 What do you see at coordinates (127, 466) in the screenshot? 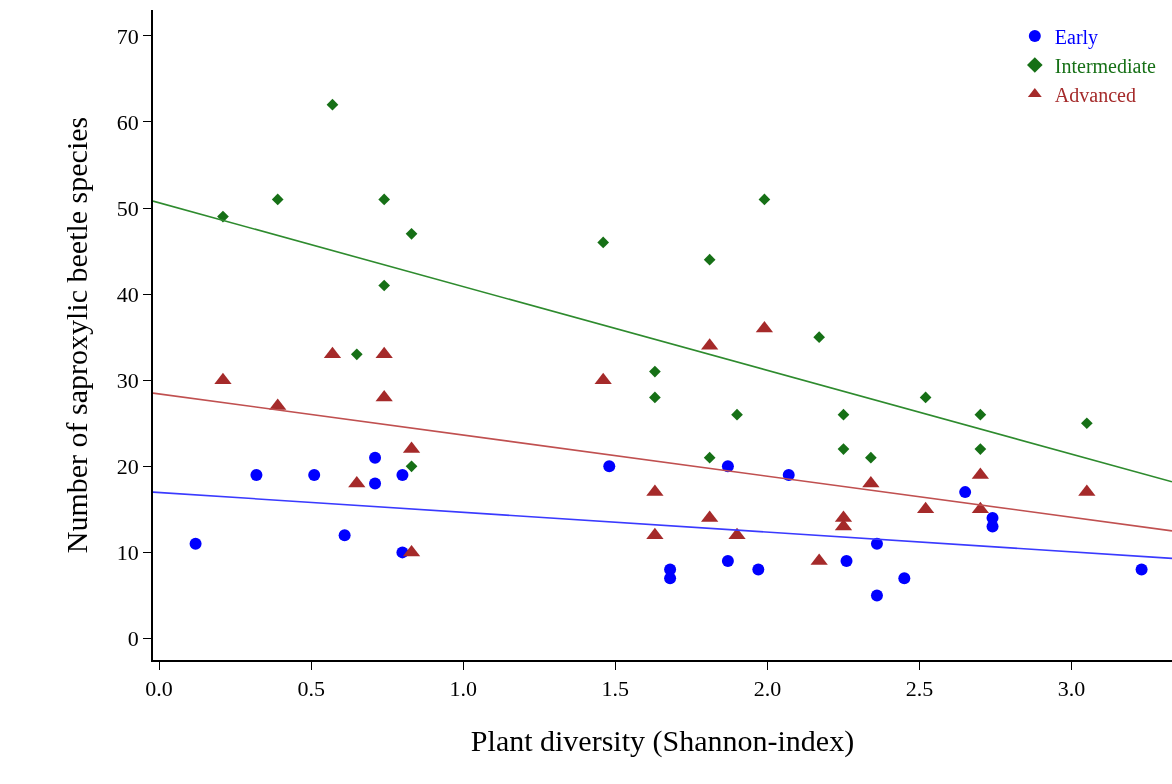
I see `y-tick-label: 20` at bounding box center [127, 466].